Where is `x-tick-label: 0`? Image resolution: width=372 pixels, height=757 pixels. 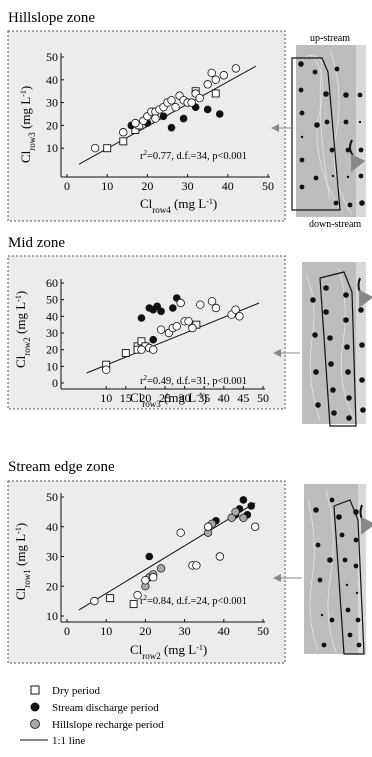 x-tick-label: 0 is located at coordinates (67, 186).